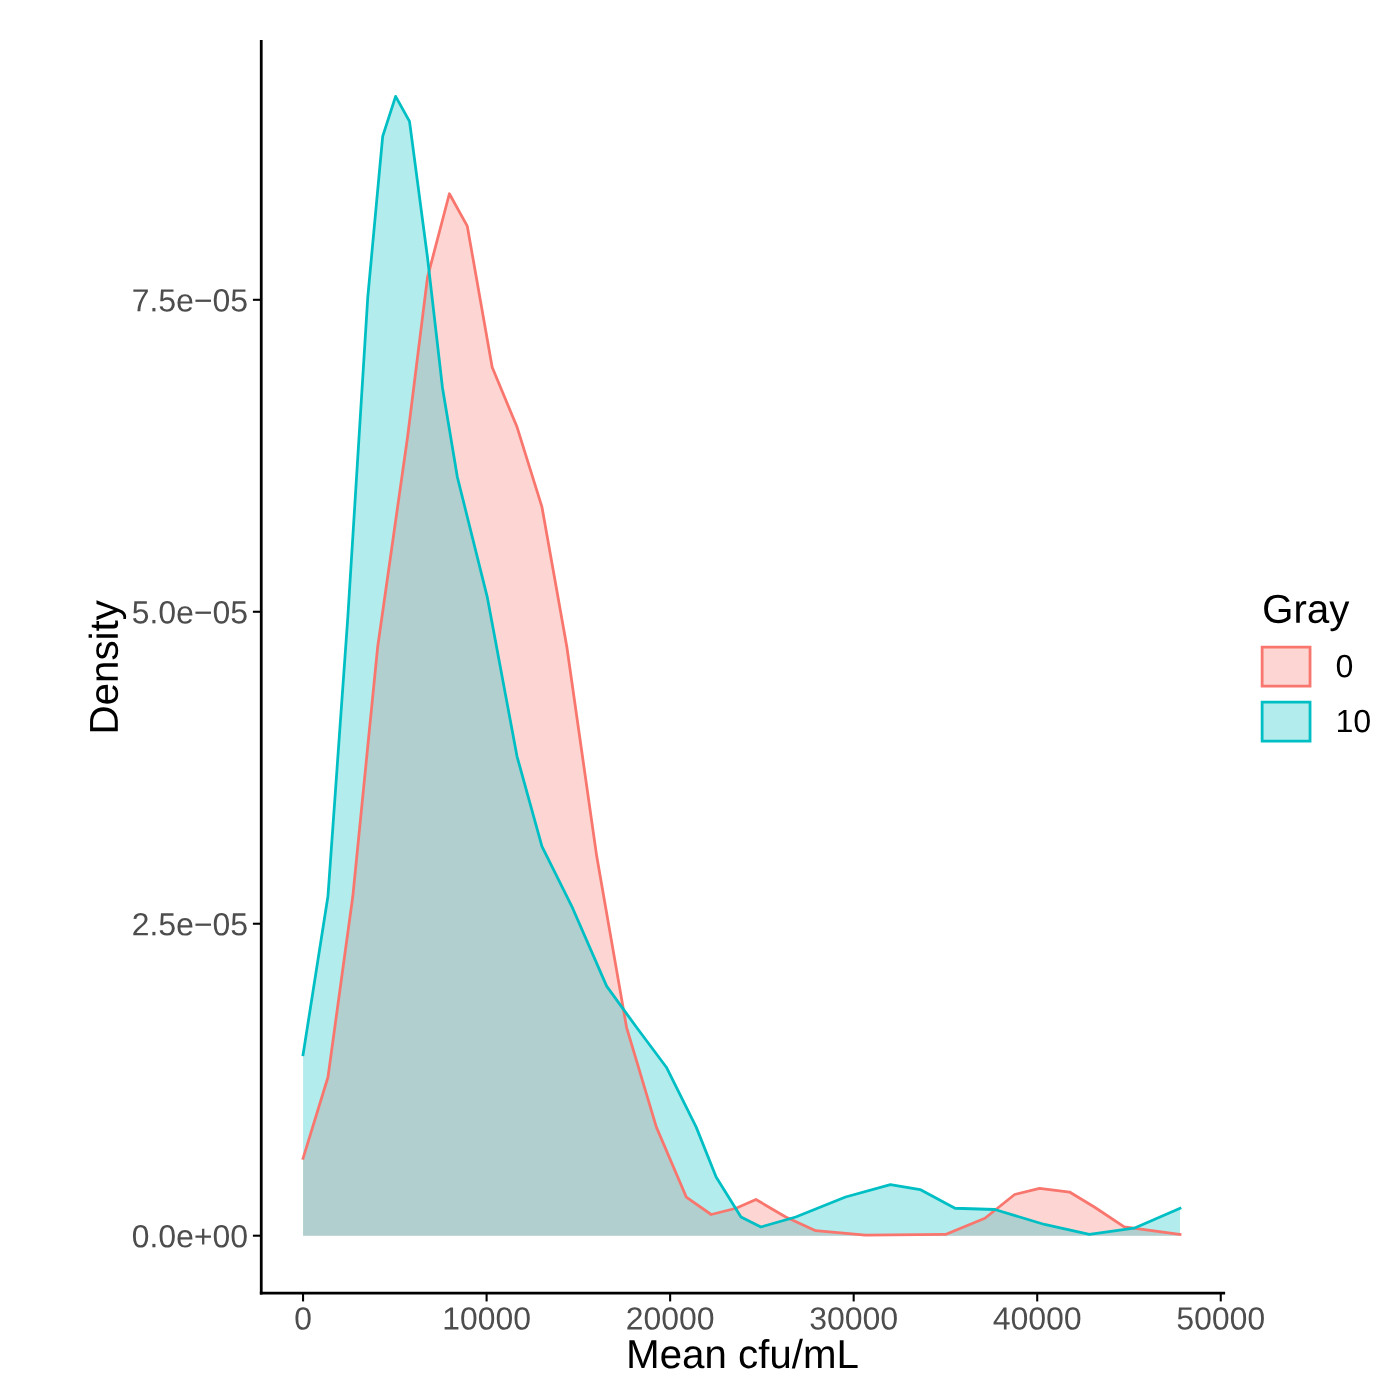 Image resolution: width=1375 pixels, height=1383 pixels. What do you see at coordinates (189, 1236) in the screenshot?
I see `y-tick-label: 0.0e+00` at bounding box center [189, 1236].